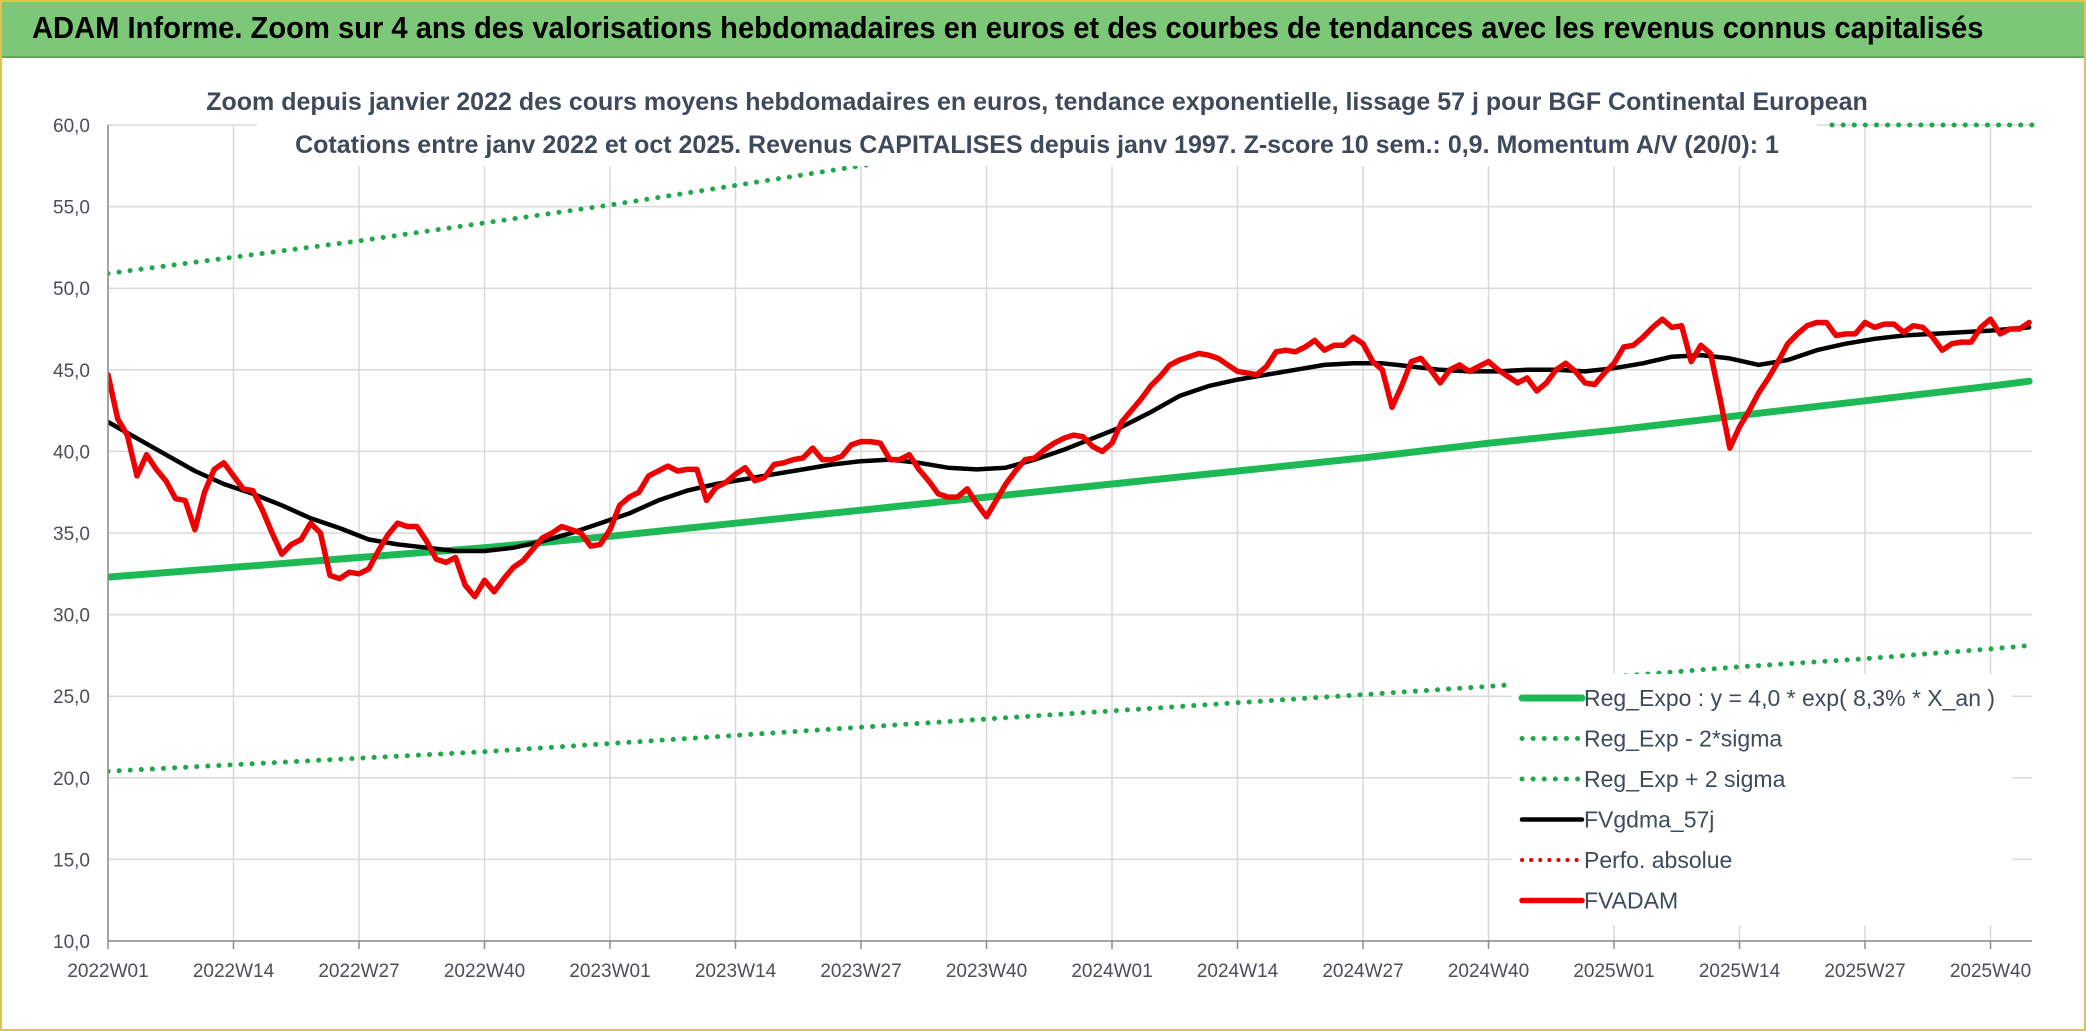 Image resolution: width=2086 pixels, height=1031 pixels. What do you see at coordinates (1362, 971) in the screenshot?
I see `x-tick-label: 2024W27` at bounding box center [1362, 971].